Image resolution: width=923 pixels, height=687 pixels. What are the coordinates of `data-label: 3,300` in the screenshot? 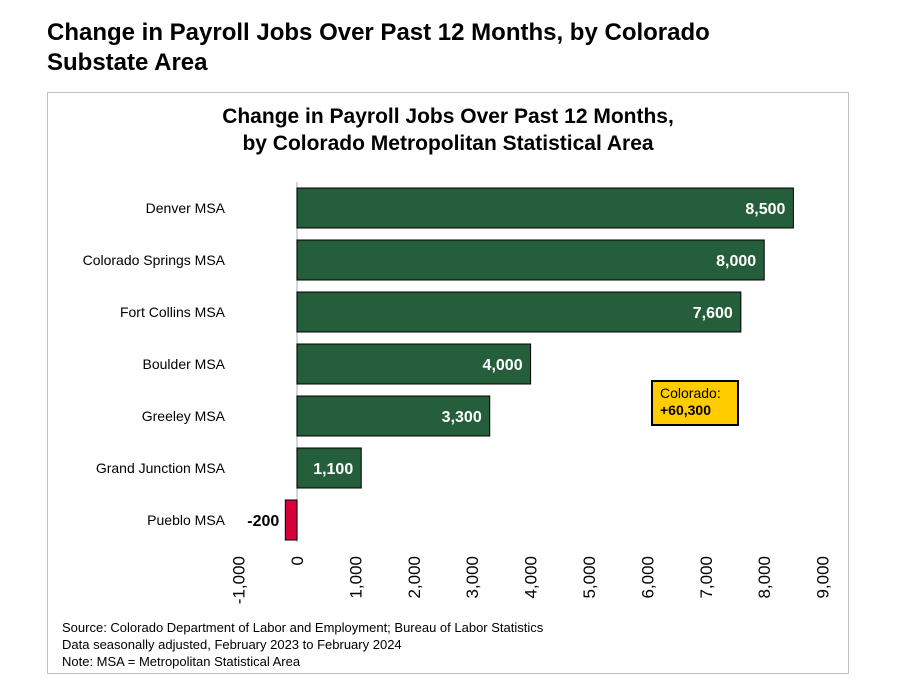 It's located at (462, 417).